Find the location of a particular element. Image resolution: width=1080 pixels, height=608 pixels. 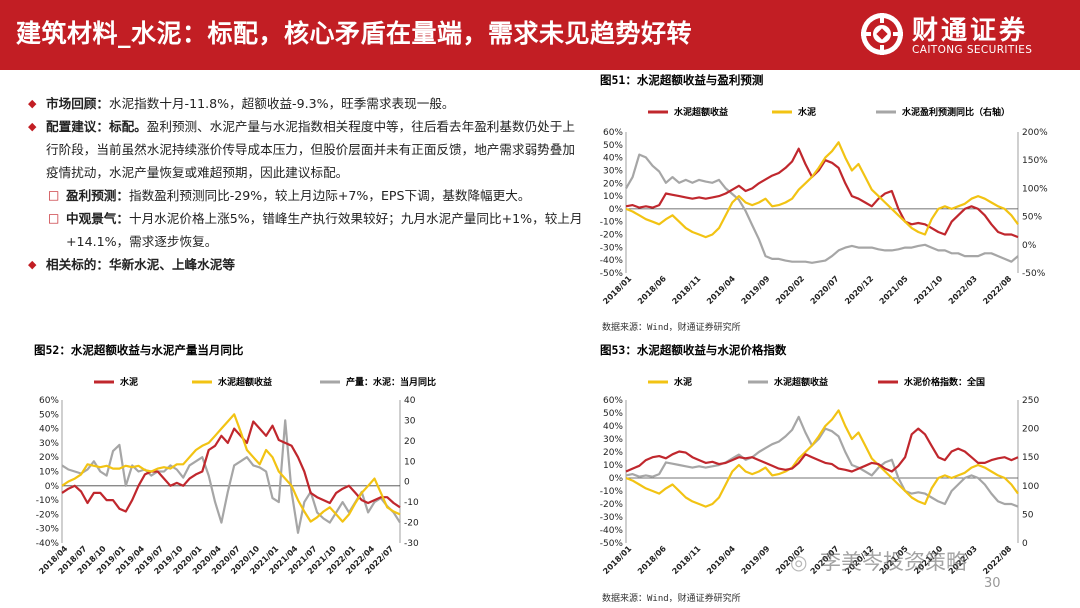

chart-title: 图52：水泥超额收益与水泥产量当月同比 is located at coordinates (139, 350).